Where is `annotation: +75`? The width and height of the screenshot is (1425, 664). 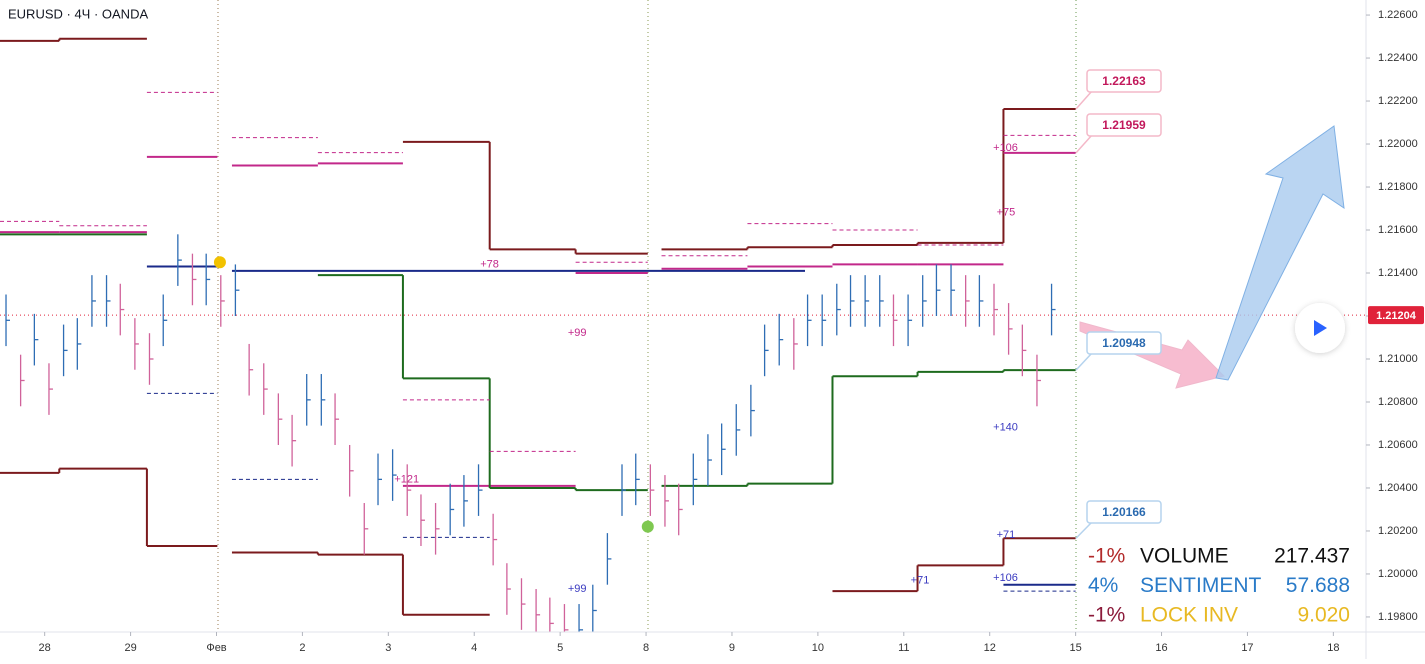
annotation: +75 is located at coordinates (1006, 213).